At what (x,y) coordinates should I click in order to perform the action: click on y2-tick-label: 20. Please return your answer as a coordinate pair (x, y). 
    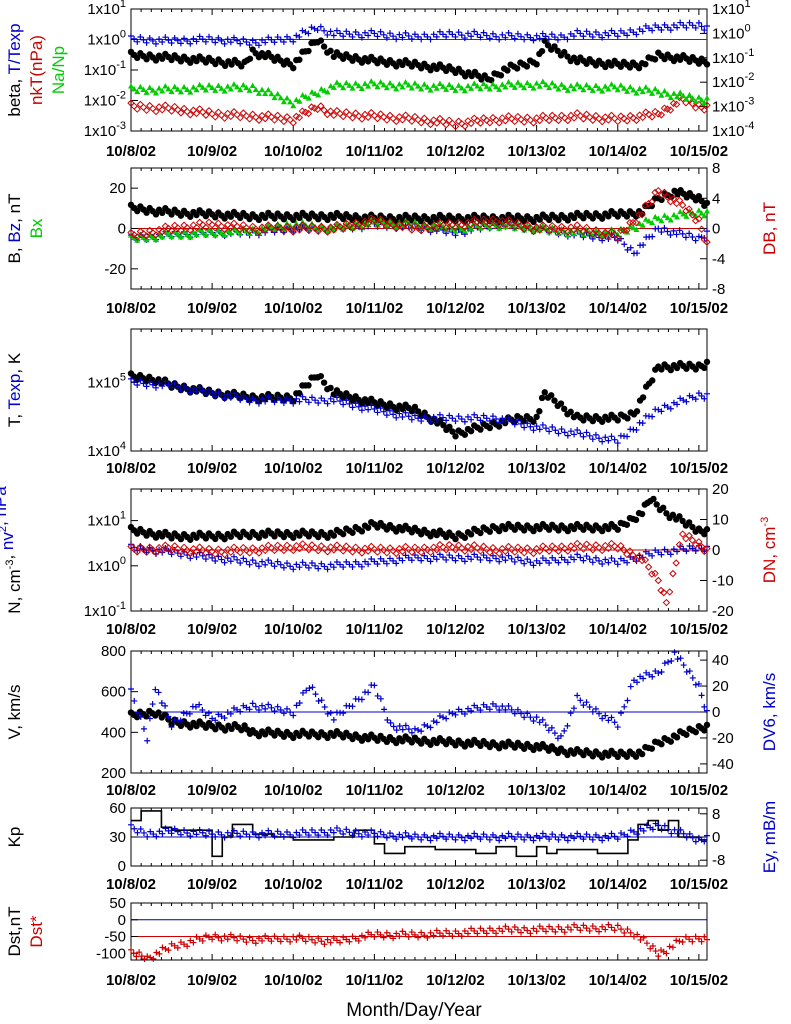
    Looking at the image, I should click on (720, 489).